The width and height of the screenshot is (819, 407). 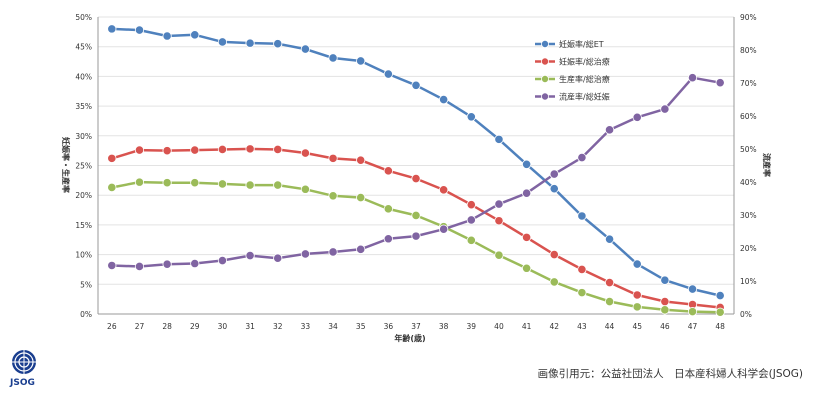 I want to click on jsog-logo-icon, so click(x=24, y=362).